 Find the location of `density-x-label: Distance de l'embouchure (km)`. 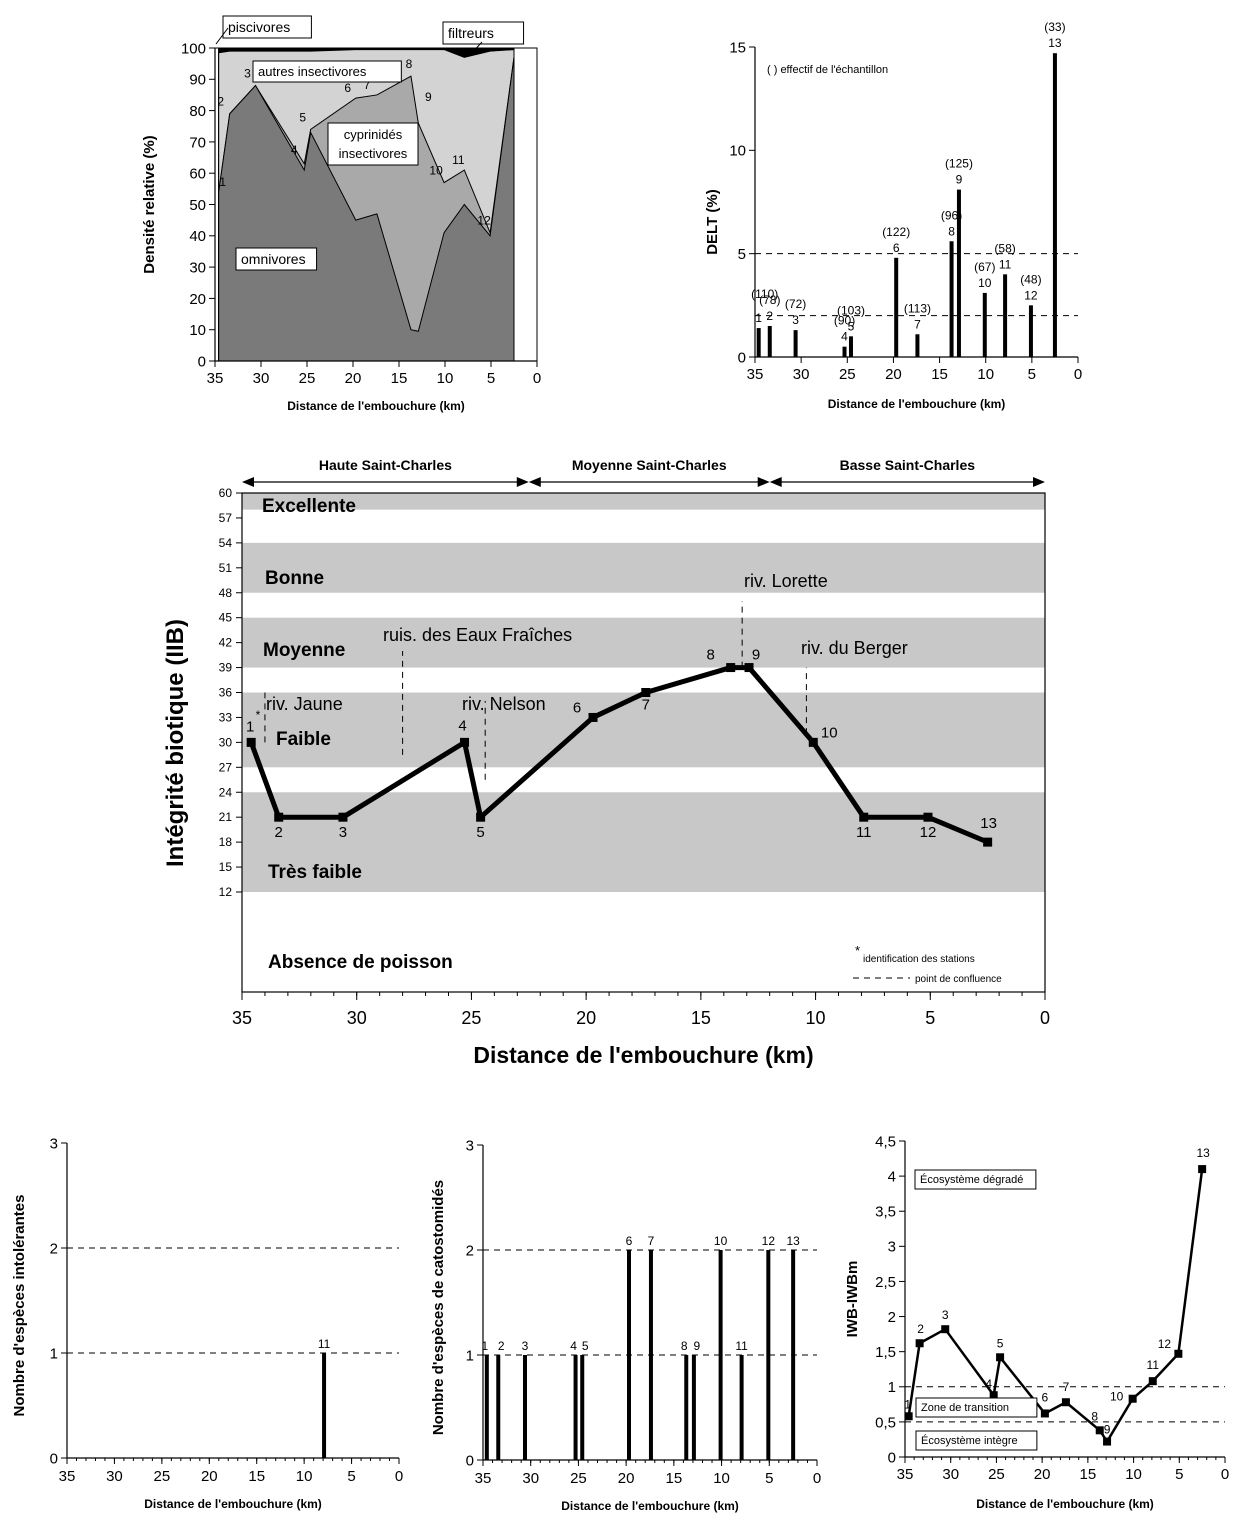

density-x-label: Distance de l'embouchure (km) is located at coordinates (376, 406).